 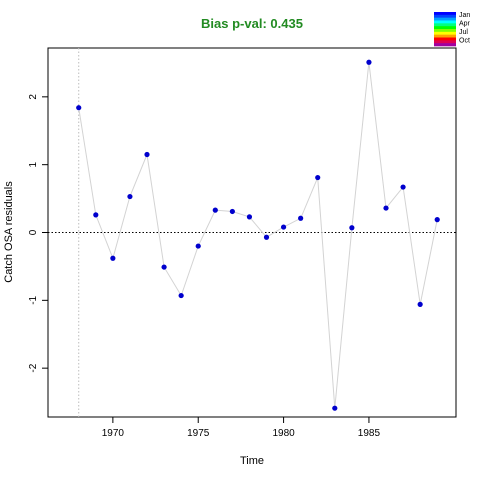 I want to click on x-tick-label: 1975, so click(x=198, y=433).